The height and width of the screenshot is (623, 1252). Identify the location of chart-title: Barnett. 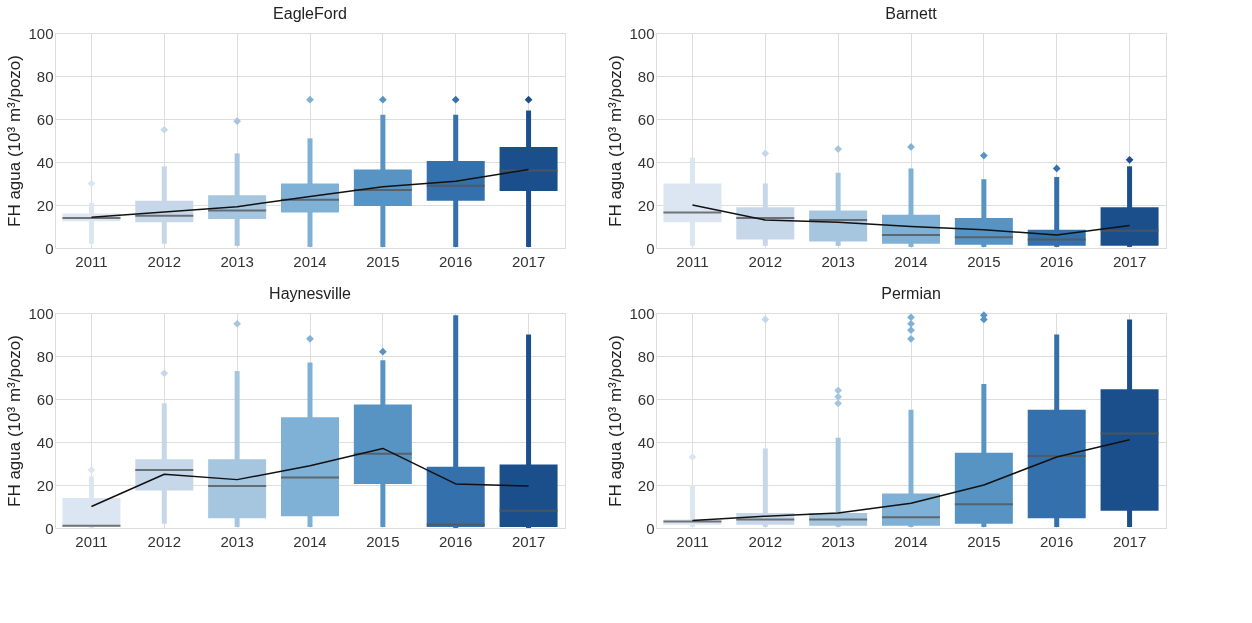
(911, 13).